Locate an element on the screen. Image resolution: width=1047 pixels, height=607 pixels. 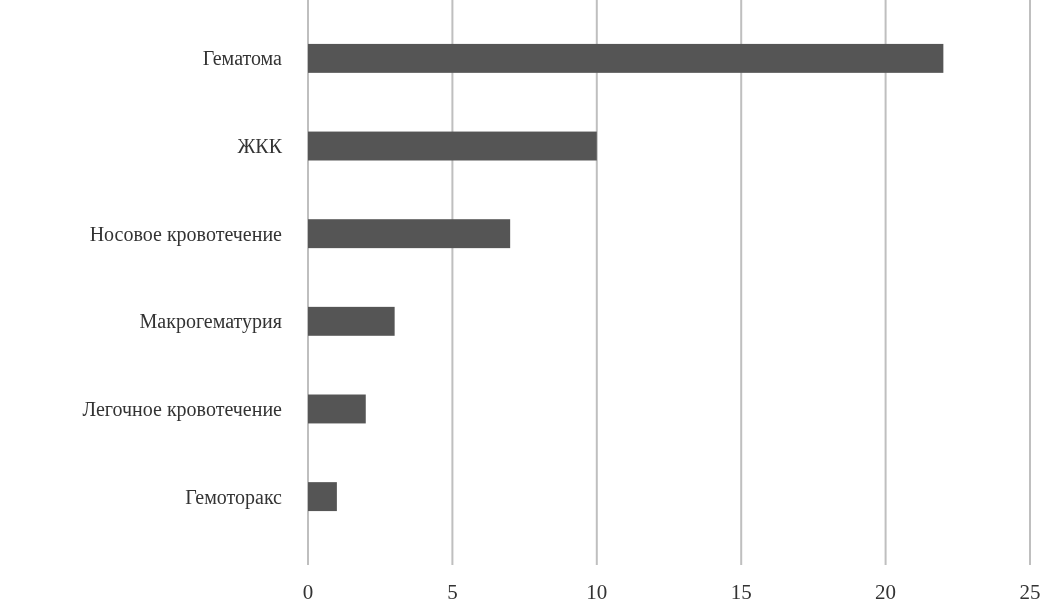
y-tick-label: Гемоторакс is located at coordinates (234, 497).